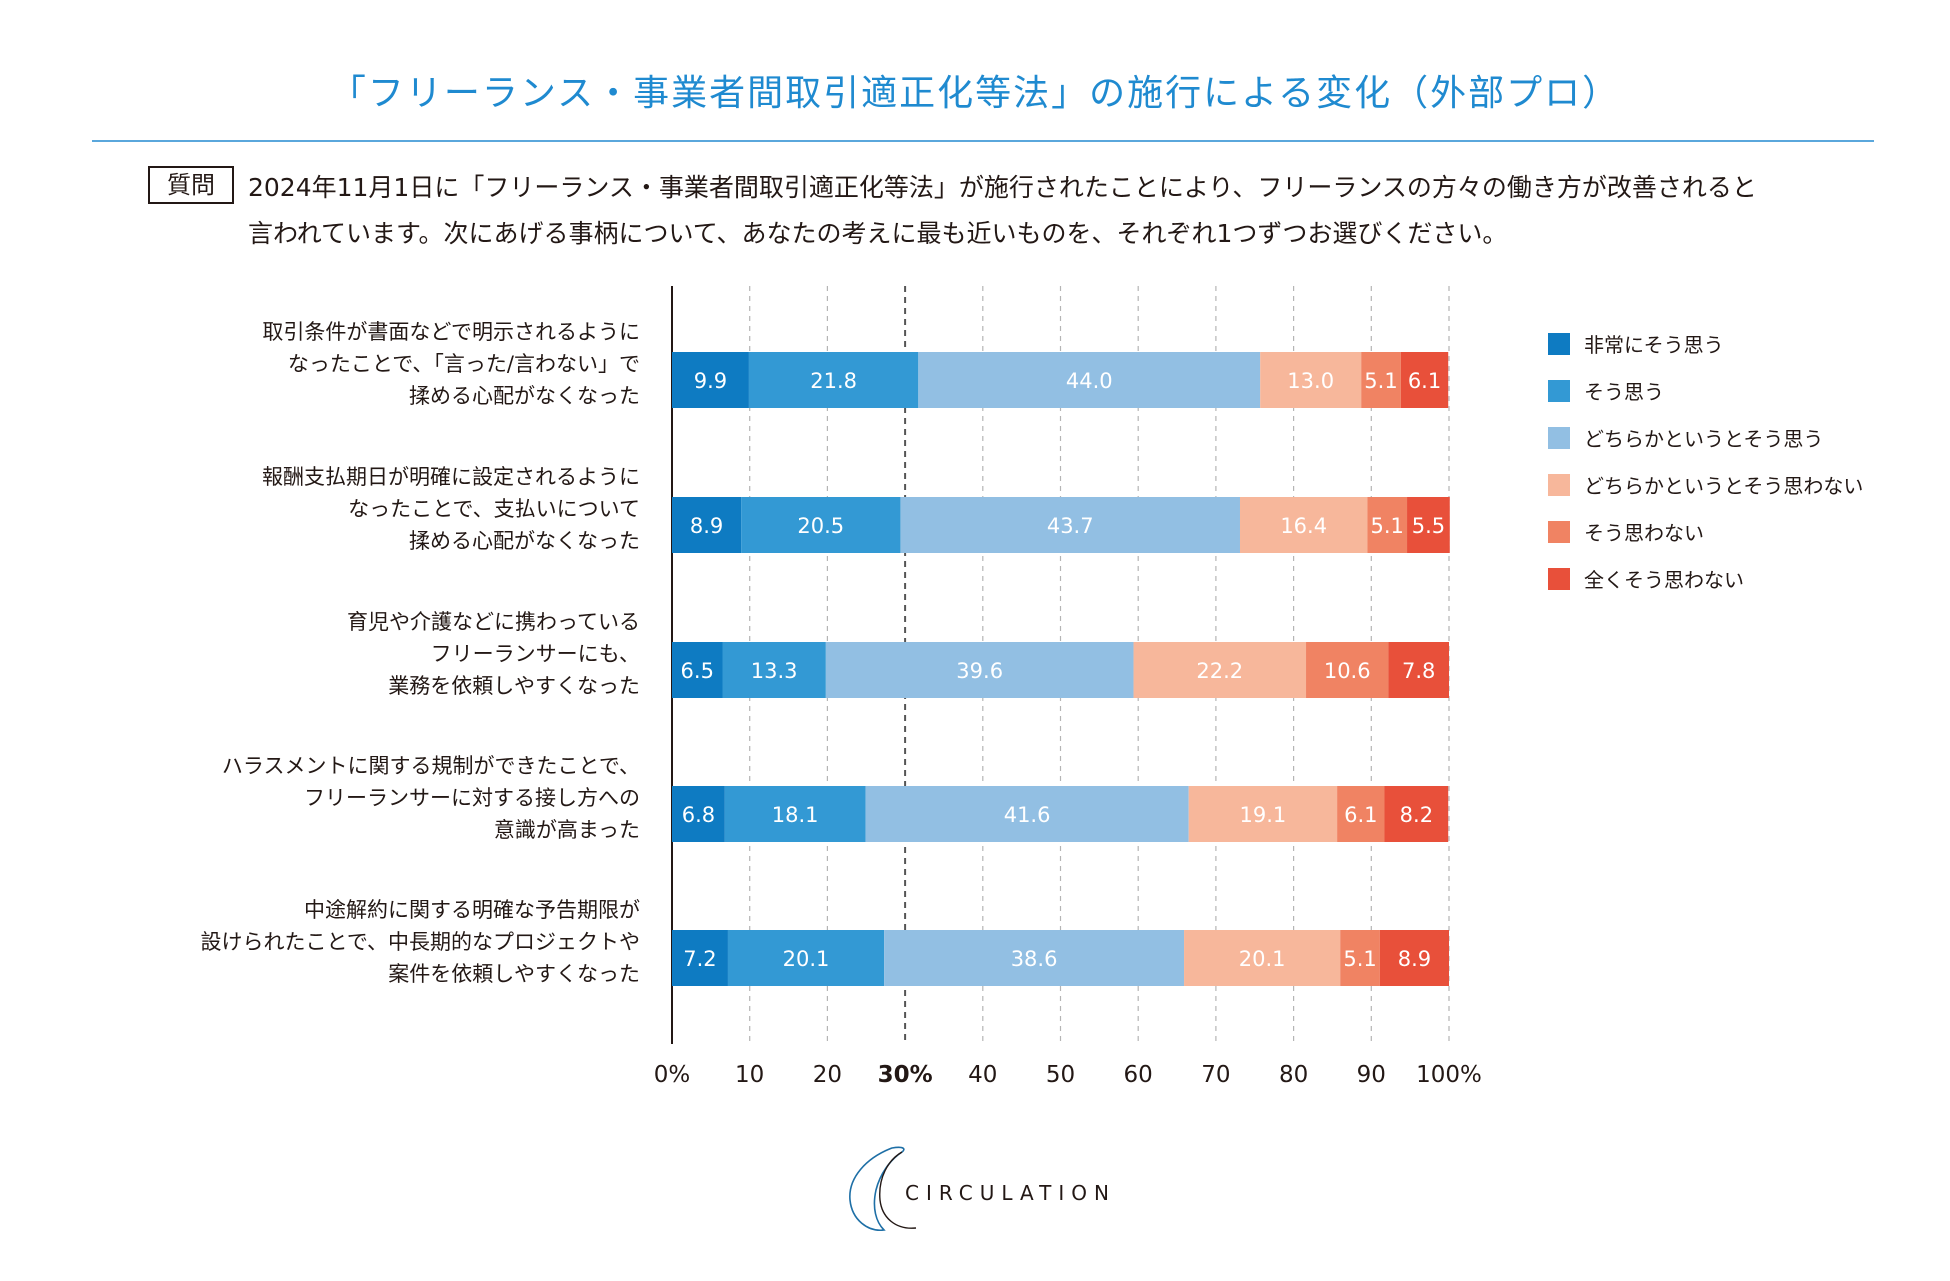  Describe the element at coordinates (1654, 345) in the screenshot. I see `legend-label: 非常にそう思う` at that location.